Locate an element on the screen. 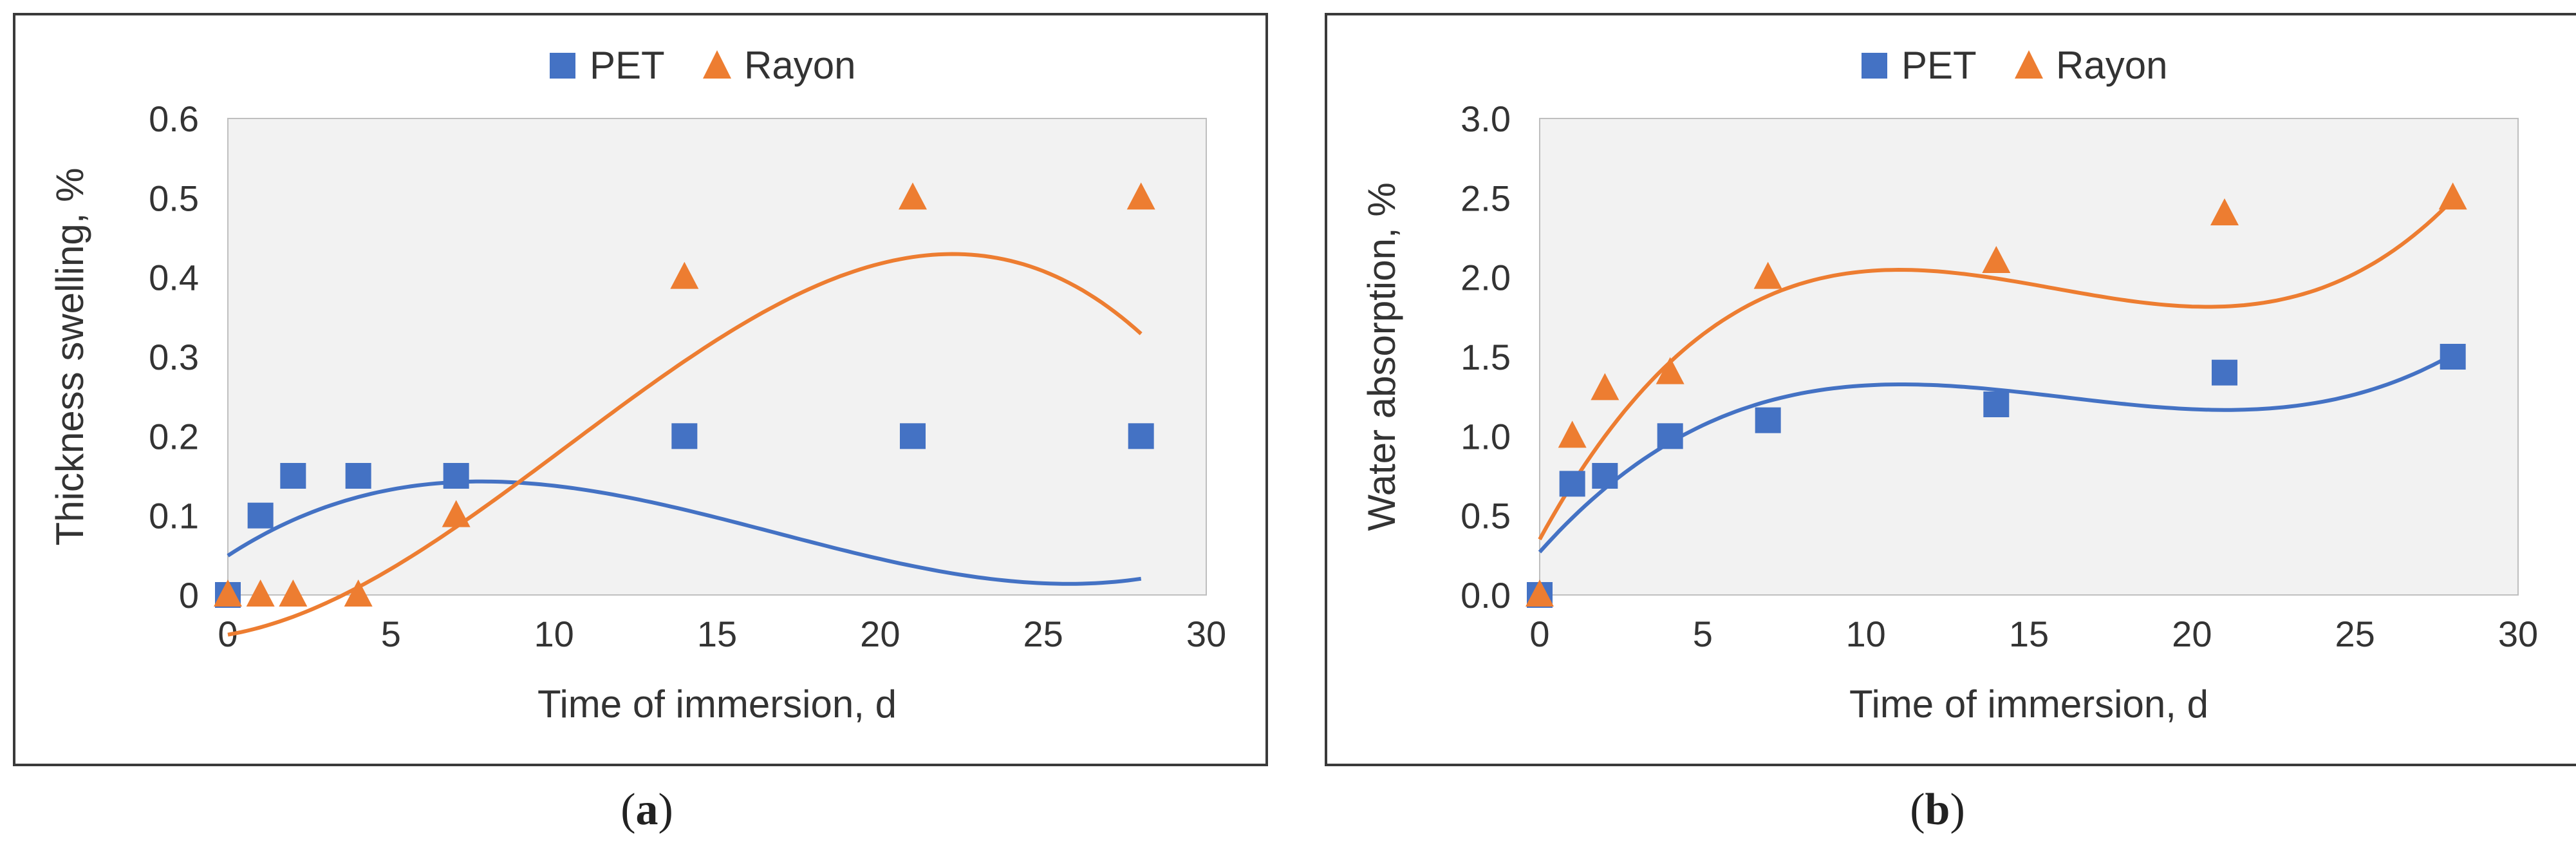  y-tick-label: 0.6 is located at coordinates (174, 119).